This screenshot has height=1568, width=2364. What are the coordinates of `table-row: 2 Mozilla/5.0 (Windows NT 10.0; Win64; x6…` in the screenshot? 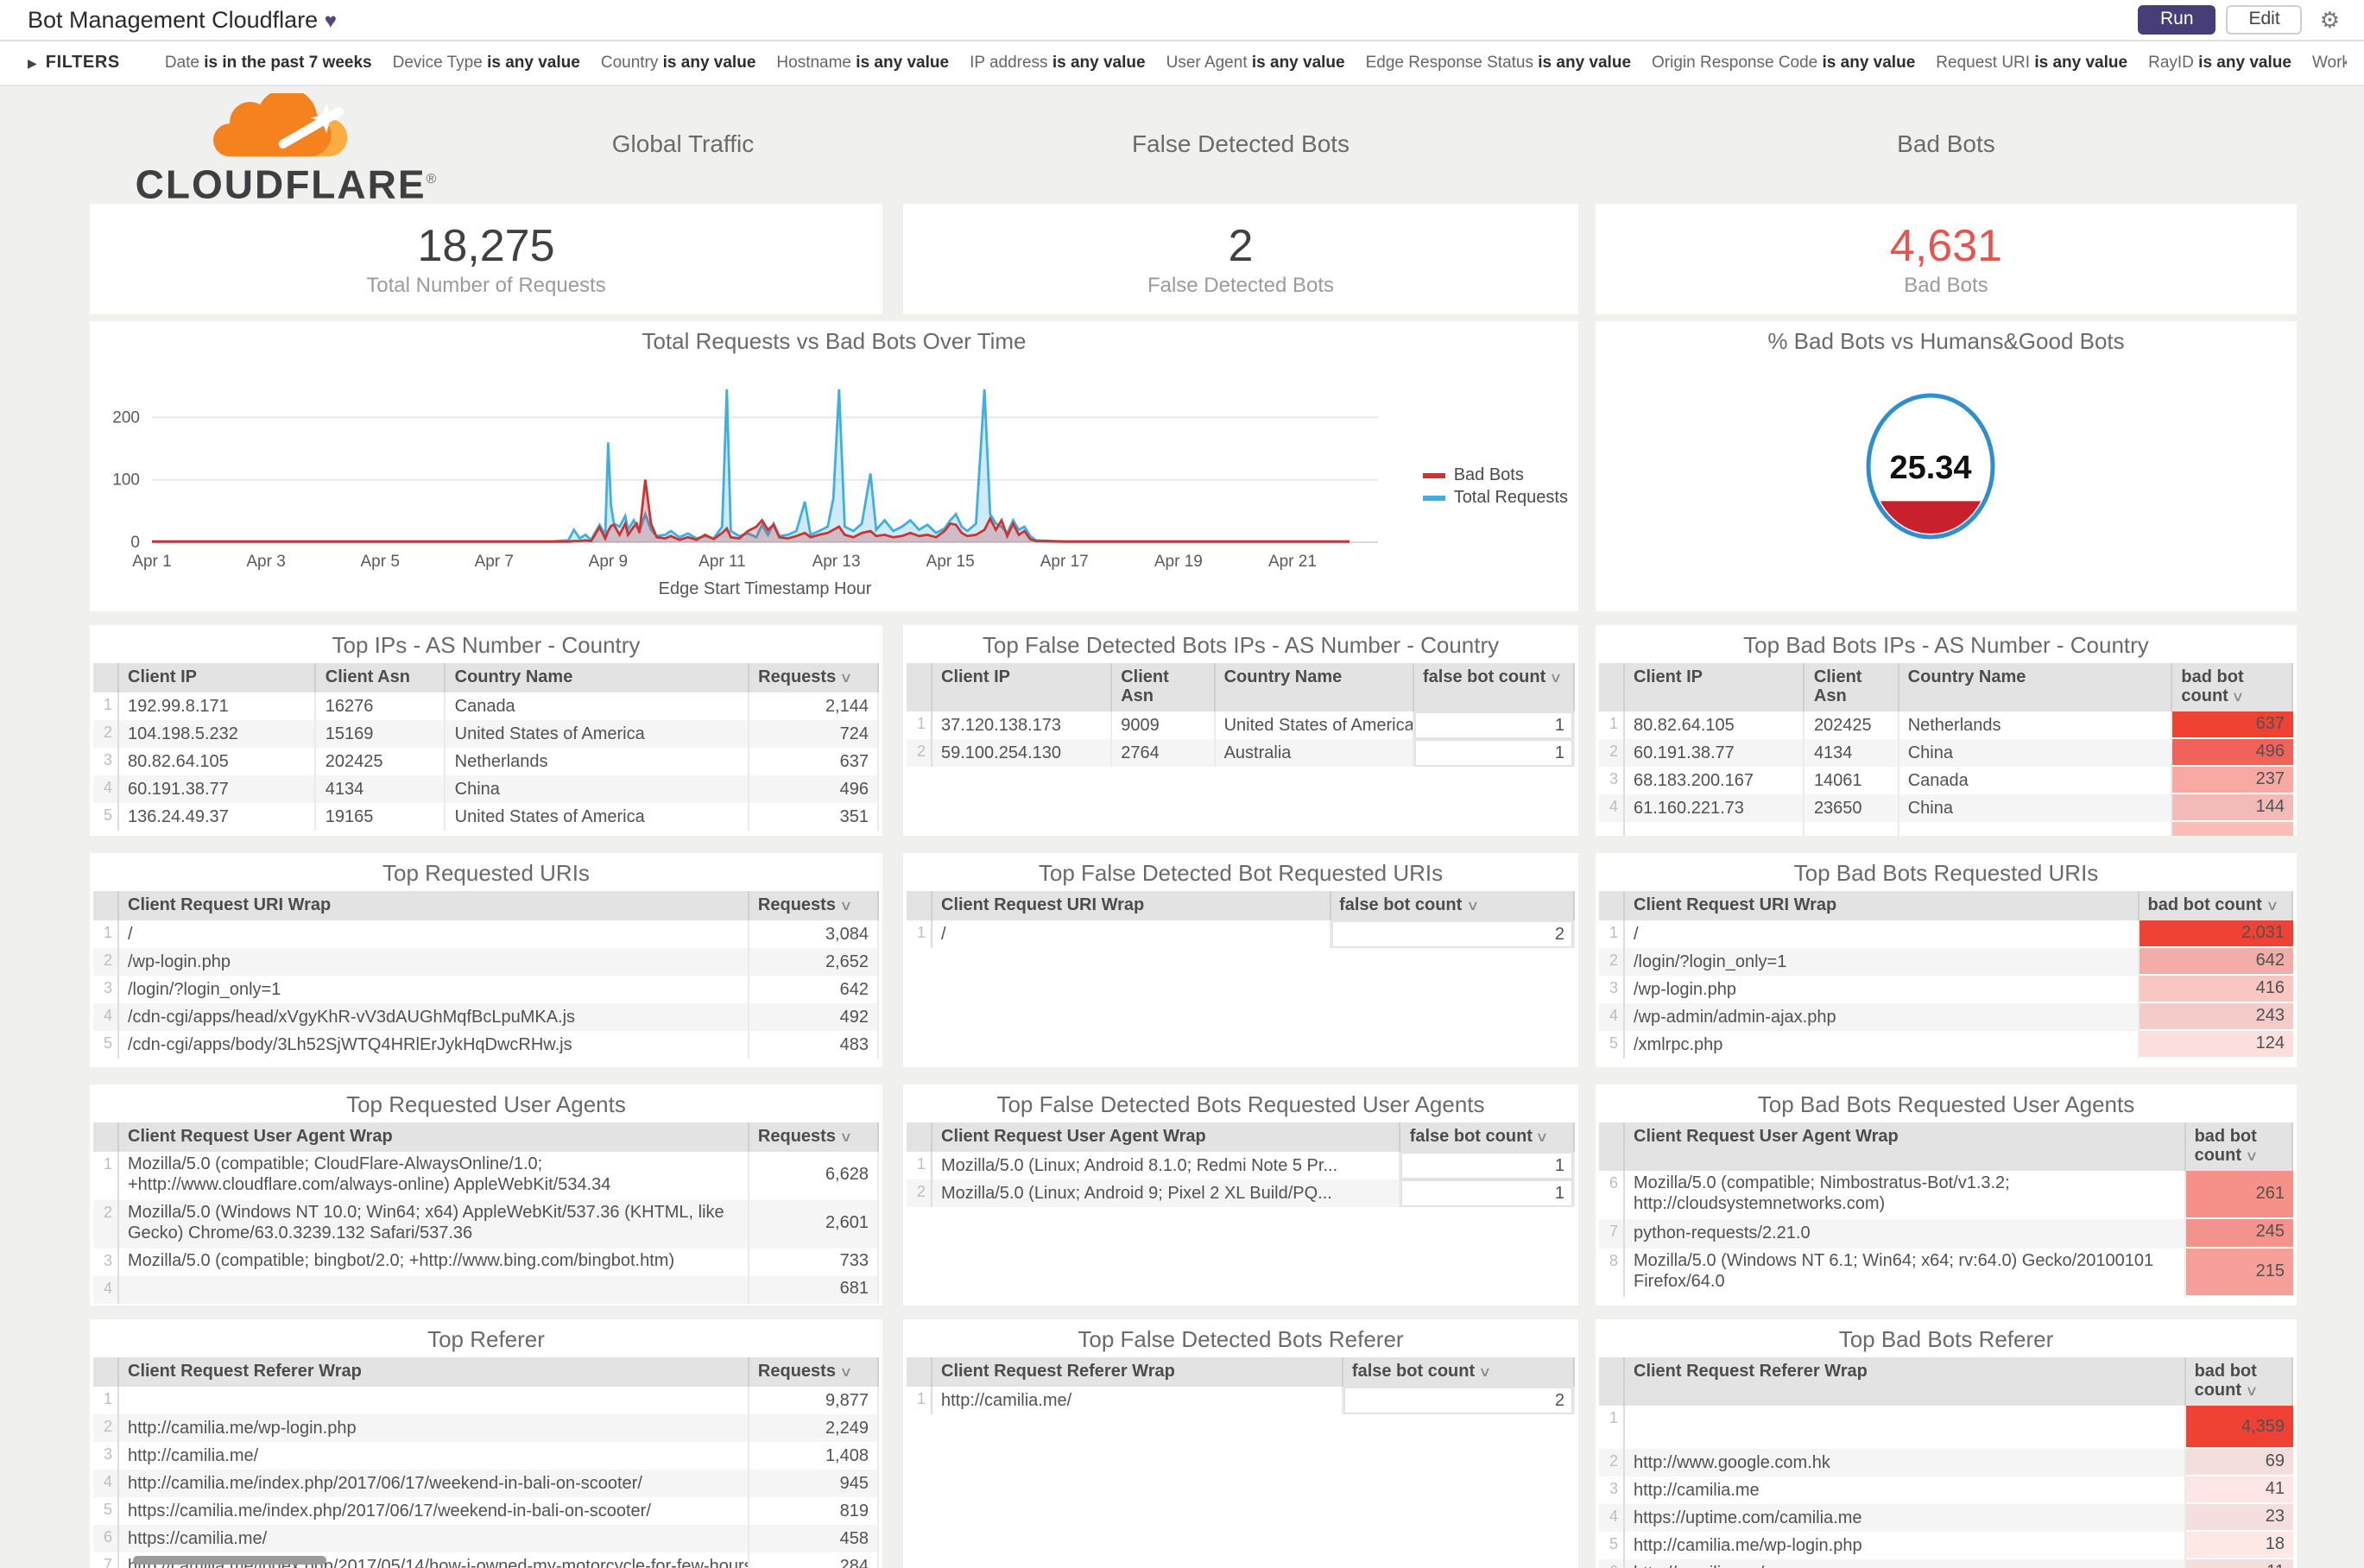 It's located at (486, 1224).